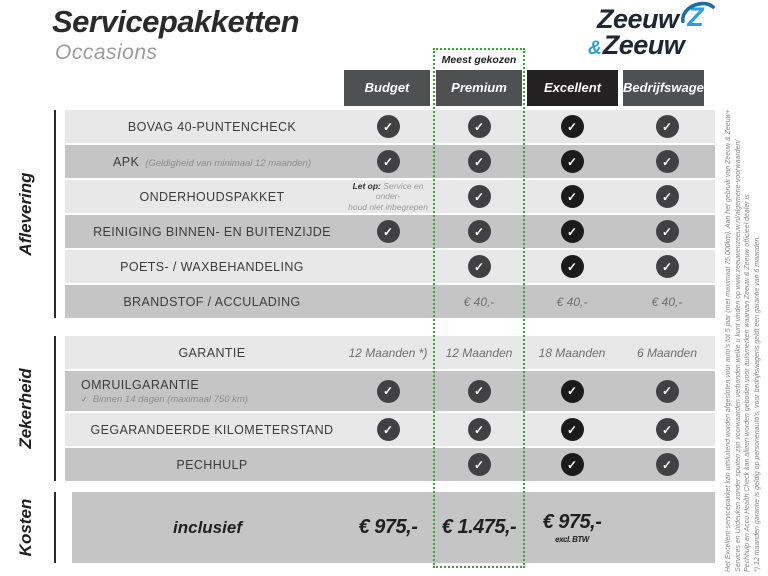  Describe the element at coordinates (212, 352) in the screenshot. I see `row-label-text: GARANTIE` at that location.